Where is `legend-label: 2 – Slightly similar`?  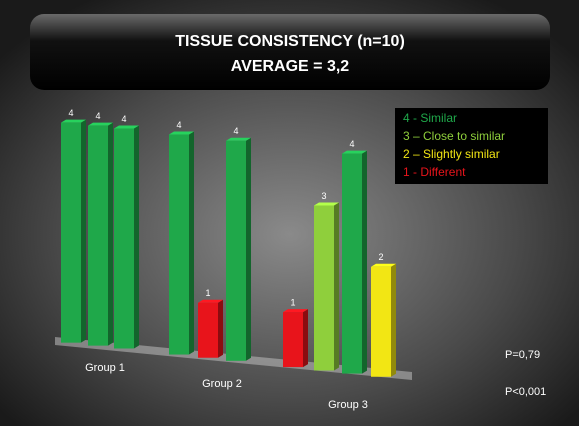
legend-label: 2 – Slightly similar is located at coordinates (451, 154).